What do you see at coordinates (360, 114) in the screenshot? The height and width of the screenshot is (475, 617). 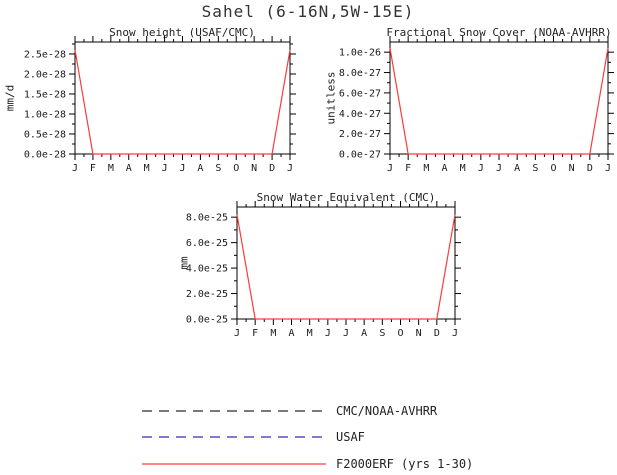 I see `svg-text: 4.0e-27` at bounding box center [360, 114].